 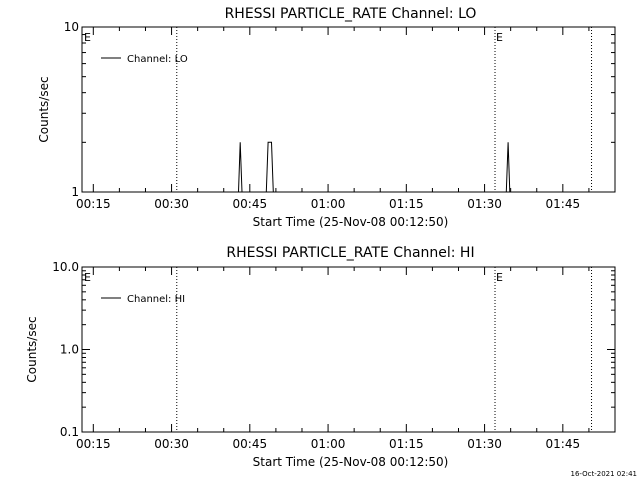 I want to click on generation-timestamp: 16-Oct-2021 02:41, so click(x=604, y=474).